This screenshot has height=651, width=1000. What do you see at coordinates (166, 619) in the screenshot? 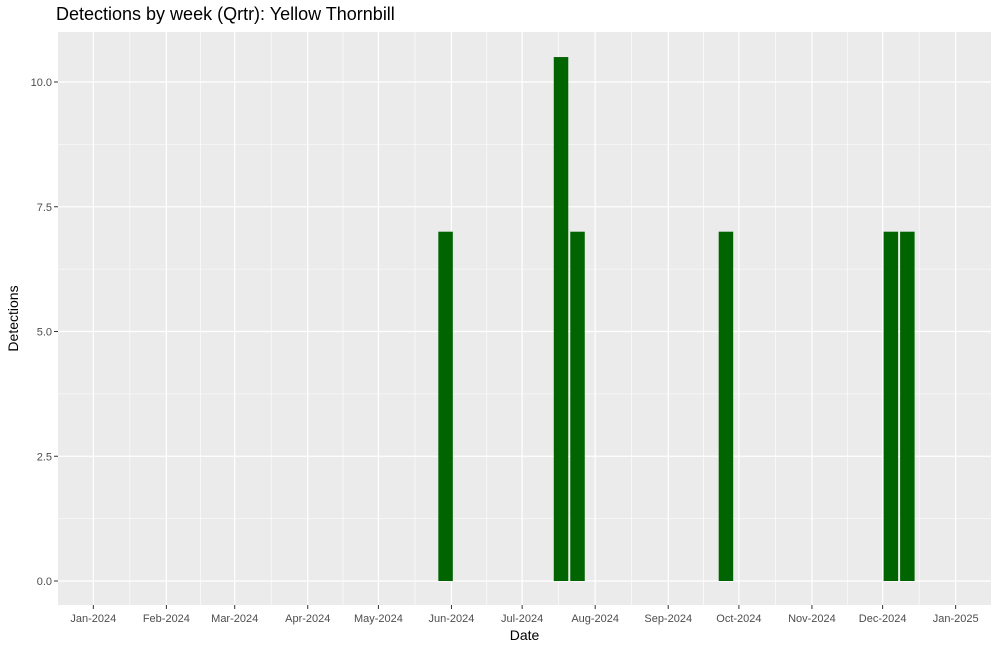
I see `x-tick-label: Feb-2024` at bounding box center [166, 619].